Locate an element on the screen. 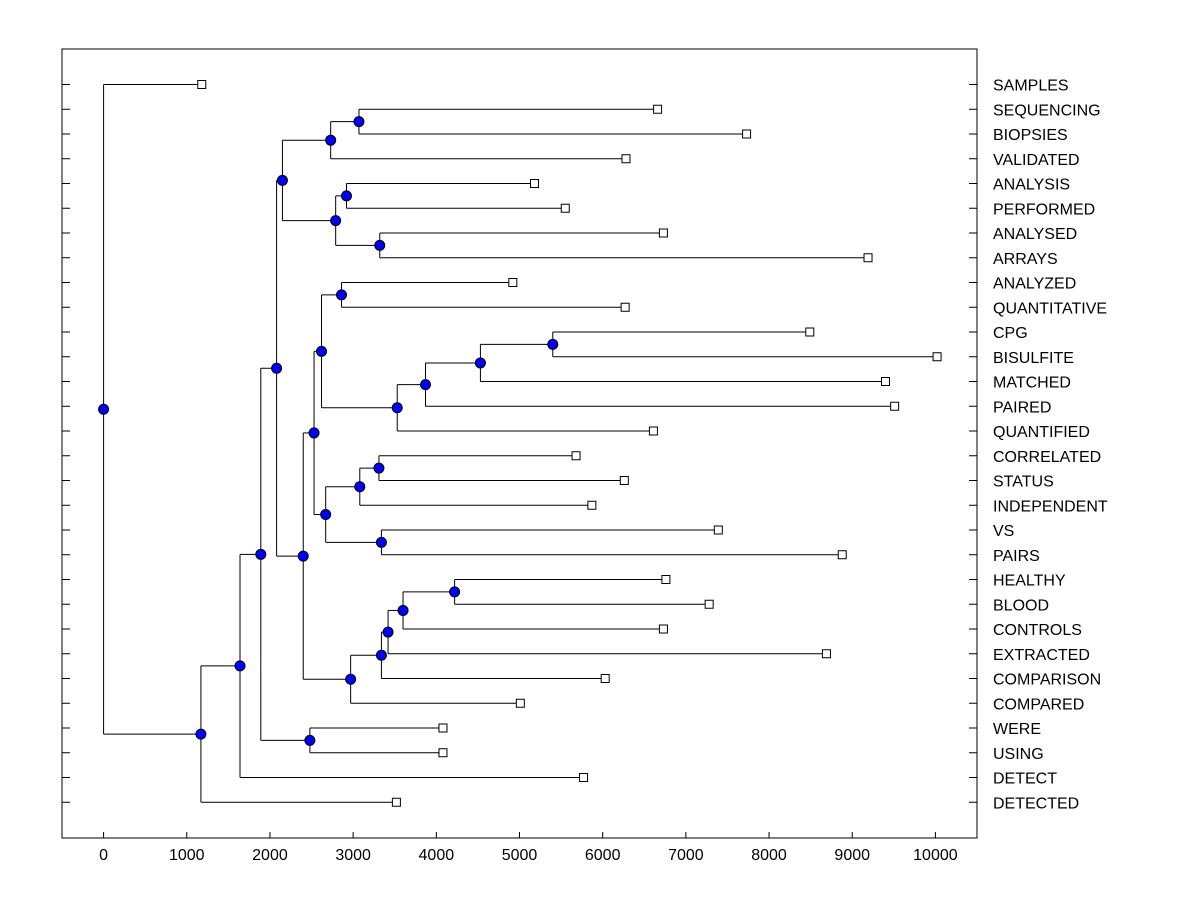 Image resolution: width=1200 pixels, height=900 pixels. leaf-label: VALIDATED is located at coordinates (1036, 160).